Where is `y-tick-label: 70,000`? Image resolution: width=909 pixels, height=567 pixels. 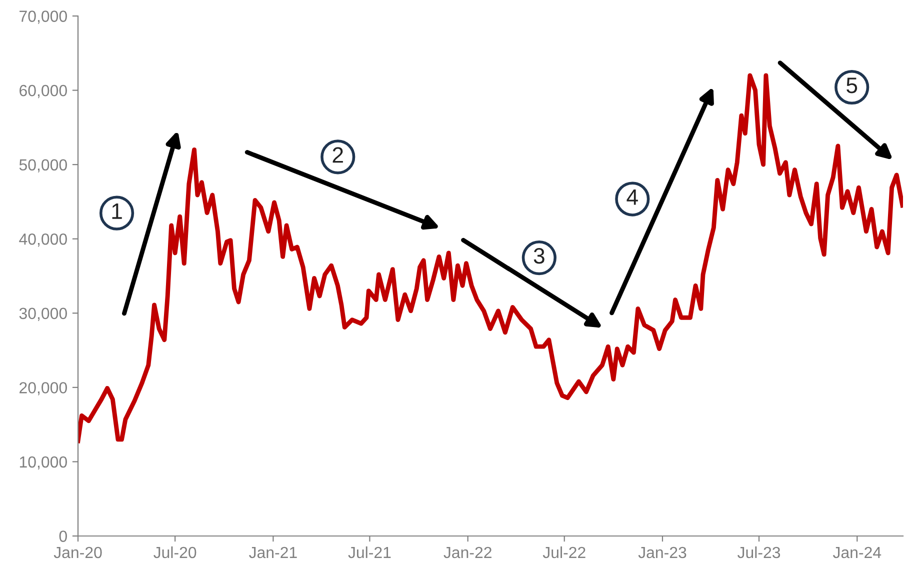 y-tick-label: 70,000 is located at coordinates (43, 17).